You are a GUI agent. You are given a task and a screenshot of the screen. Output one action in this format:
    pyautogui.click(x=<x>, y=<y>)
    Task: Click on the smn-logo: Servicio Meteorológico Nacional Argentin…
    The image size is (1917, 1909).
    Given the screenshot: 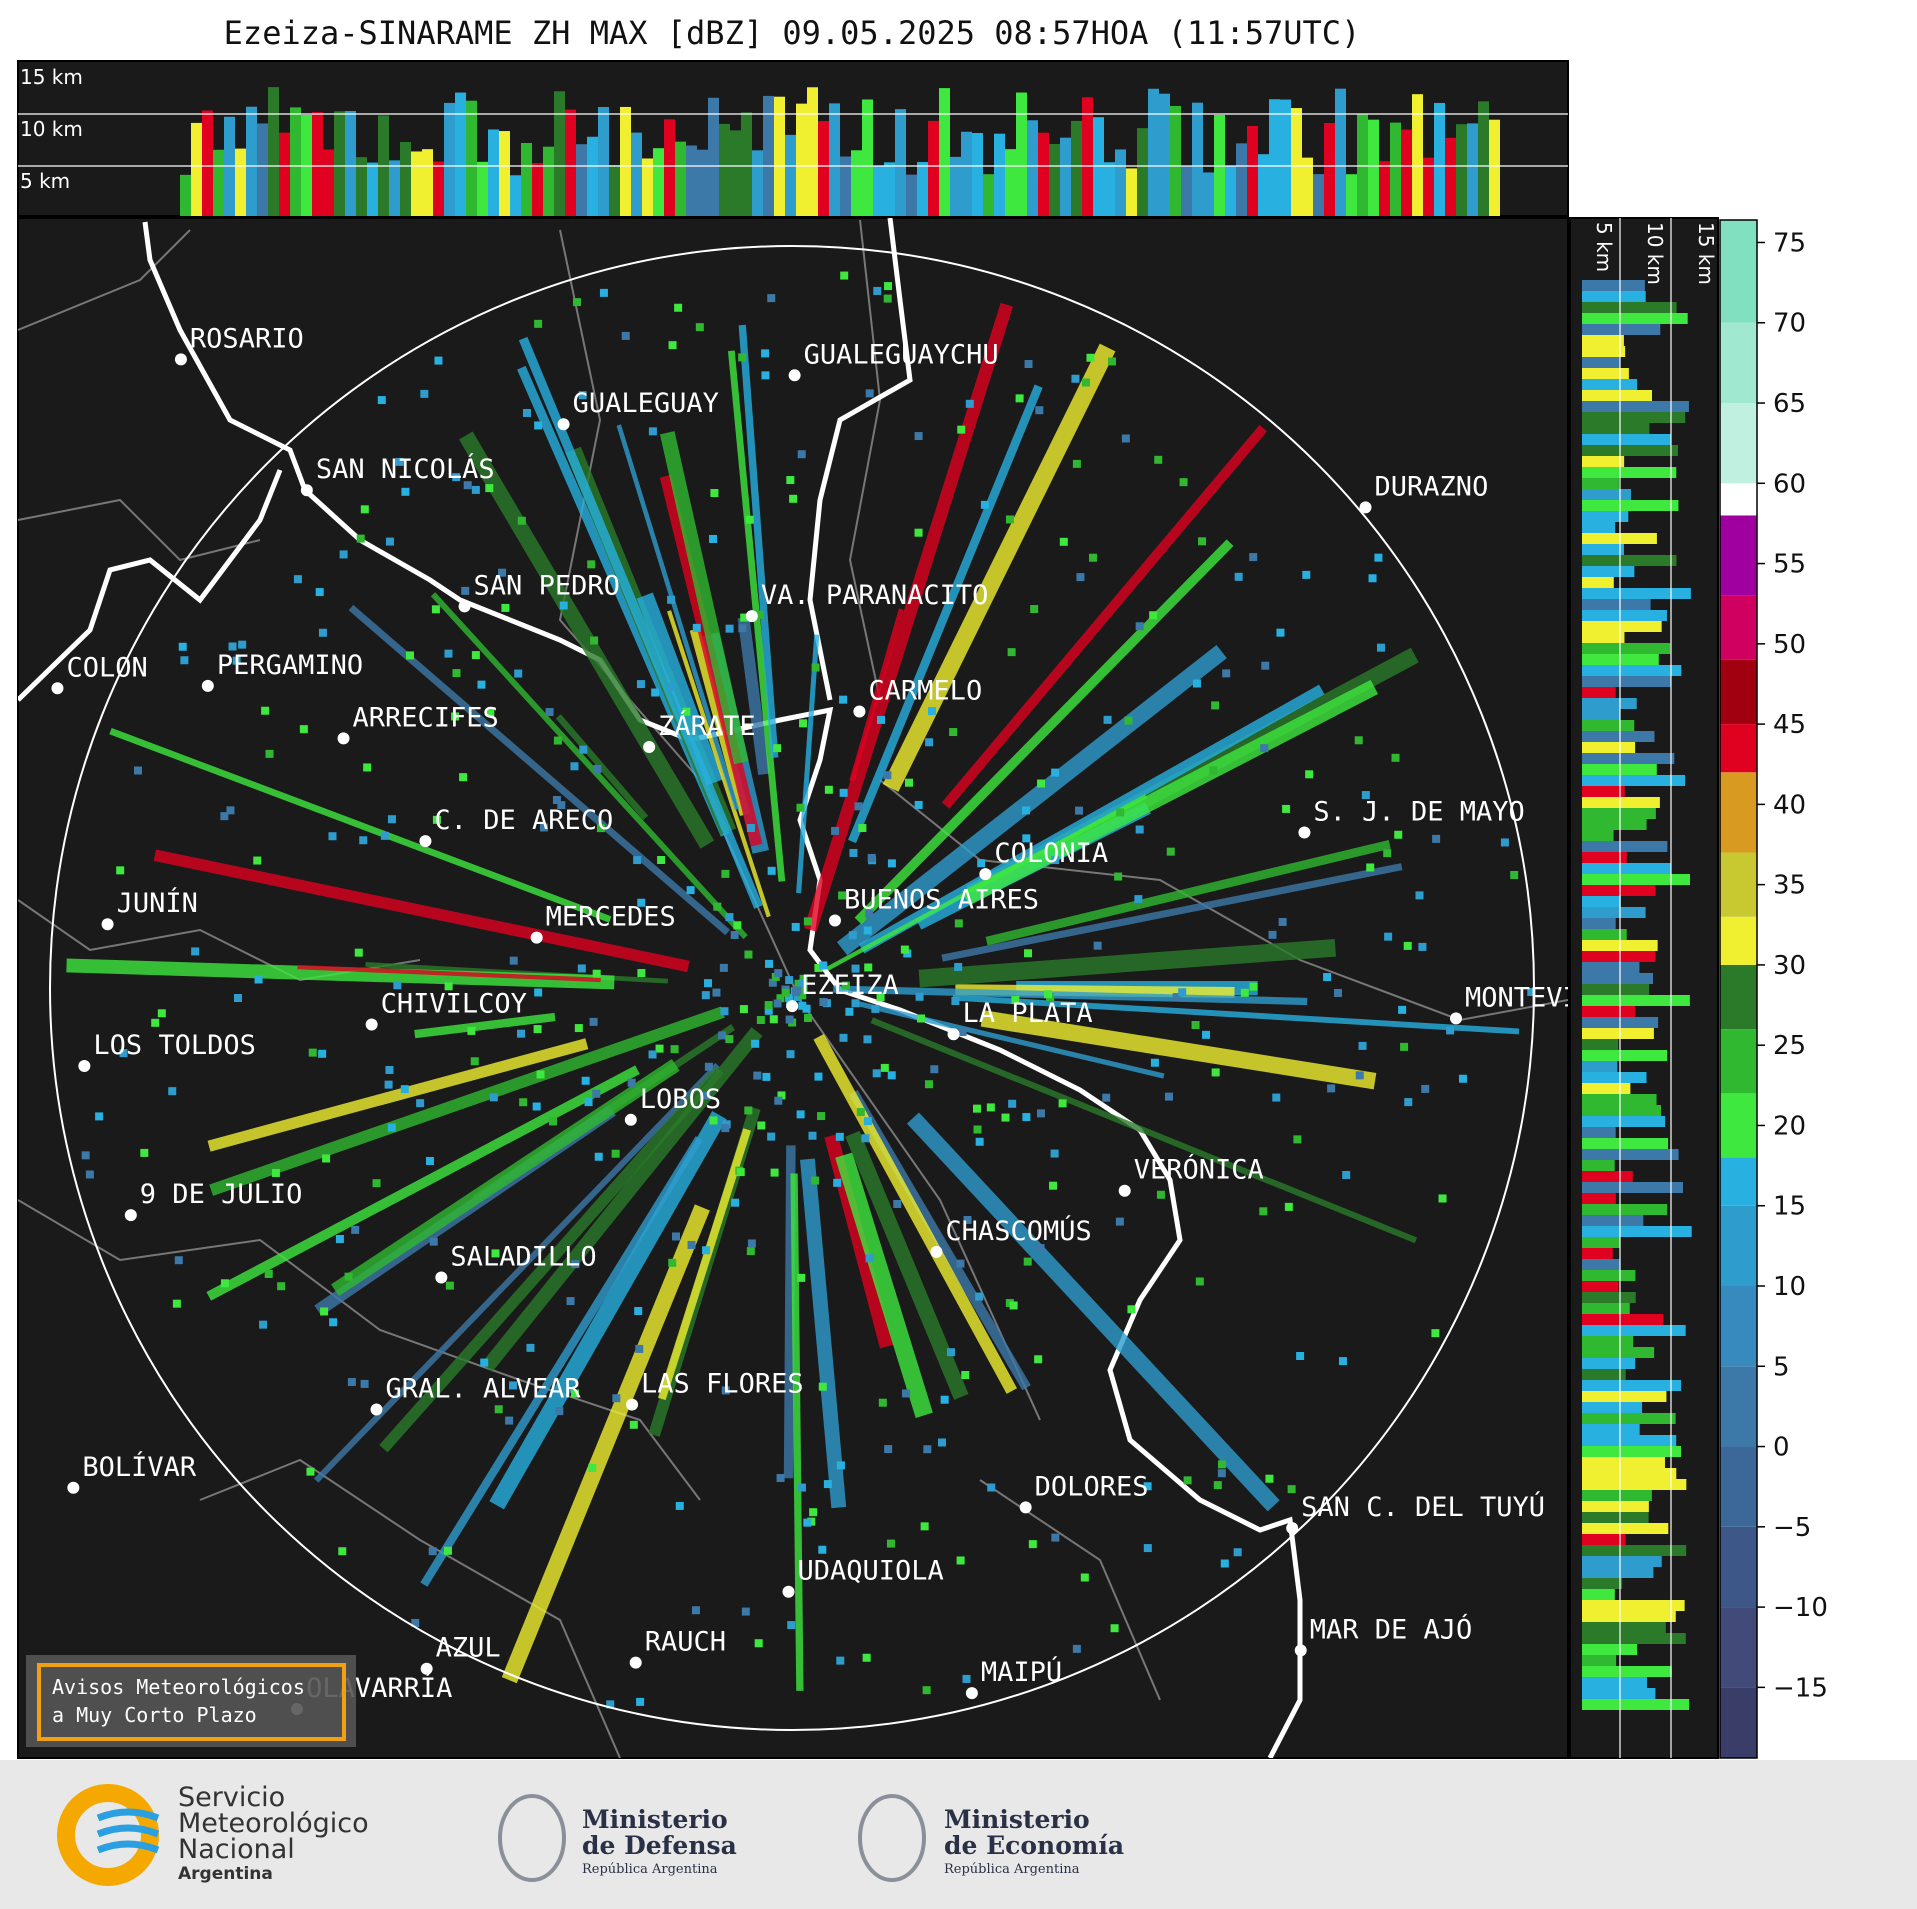 What is the action you would take?
    pyautogui.click(x=213, y=1834)
    